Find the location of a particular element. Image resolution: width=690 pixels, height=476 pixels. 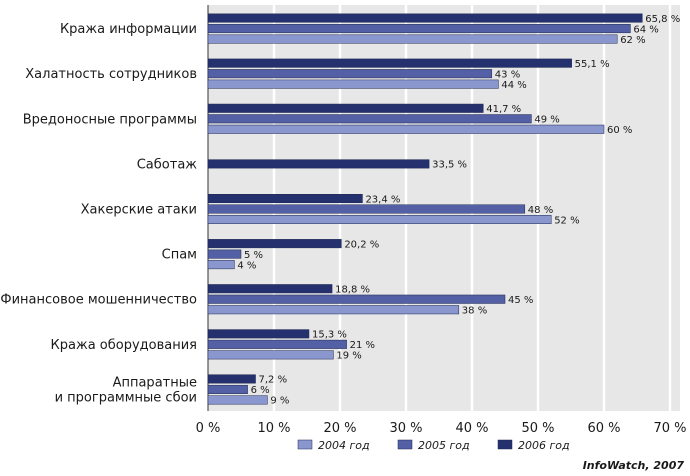

category-label: Кража оборудования is located at coordinates (124, 345).